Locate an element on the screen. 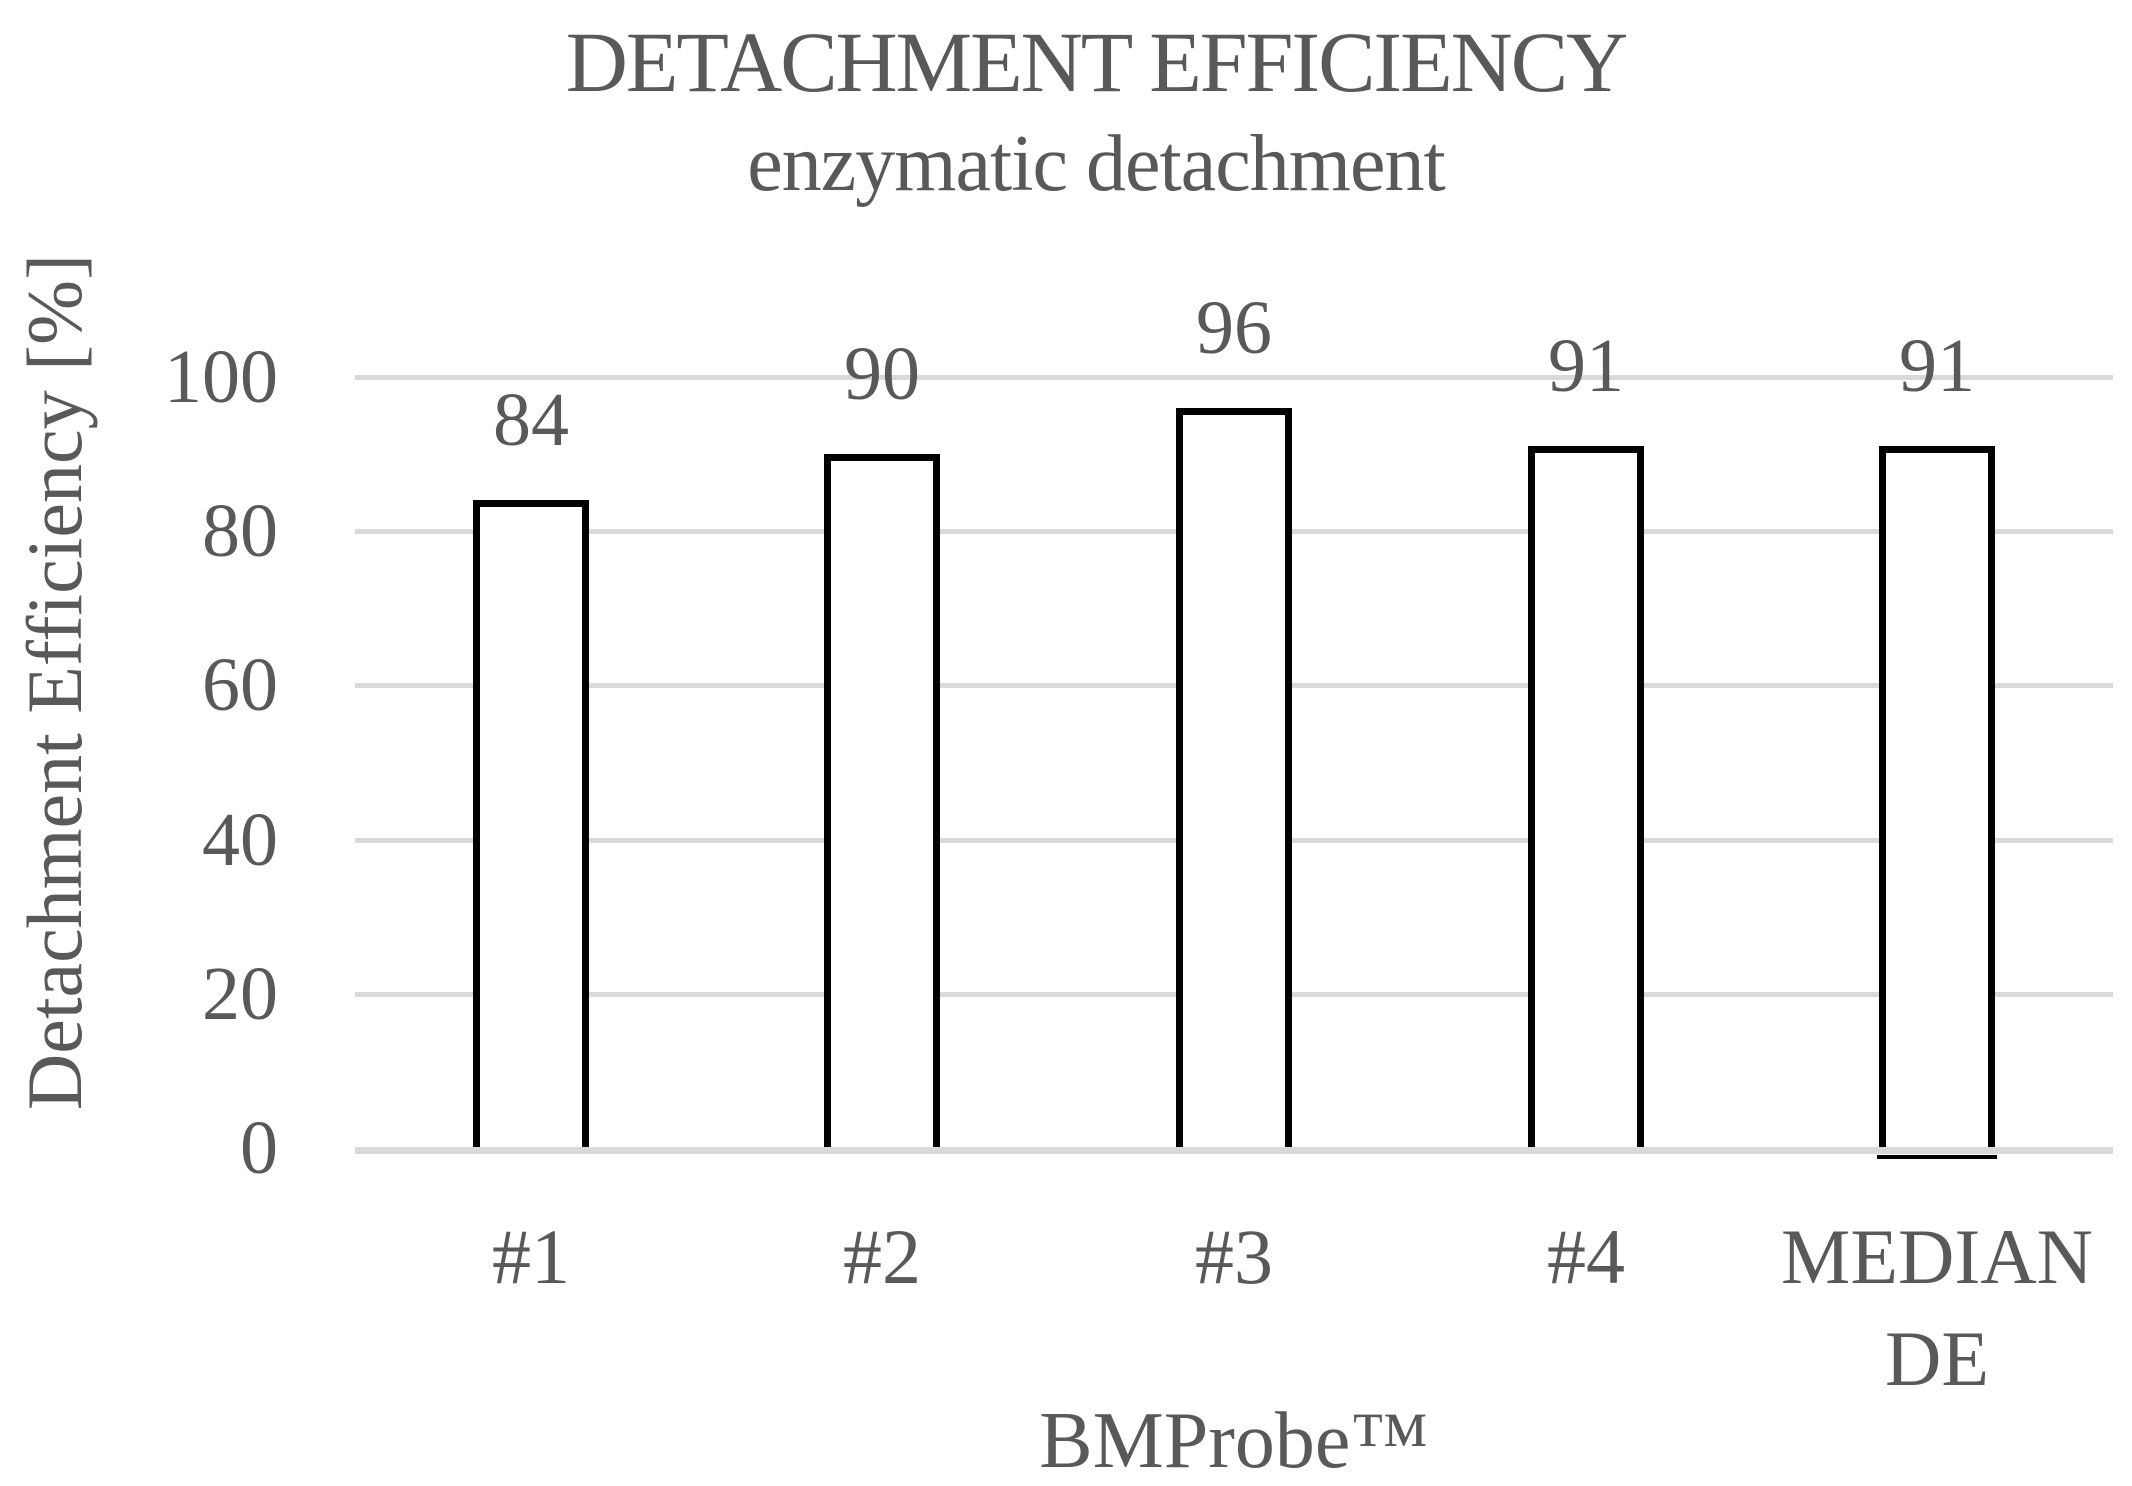 This screenshot has width=2132, height=1486. gridline is located at coordinates (1234, 377).